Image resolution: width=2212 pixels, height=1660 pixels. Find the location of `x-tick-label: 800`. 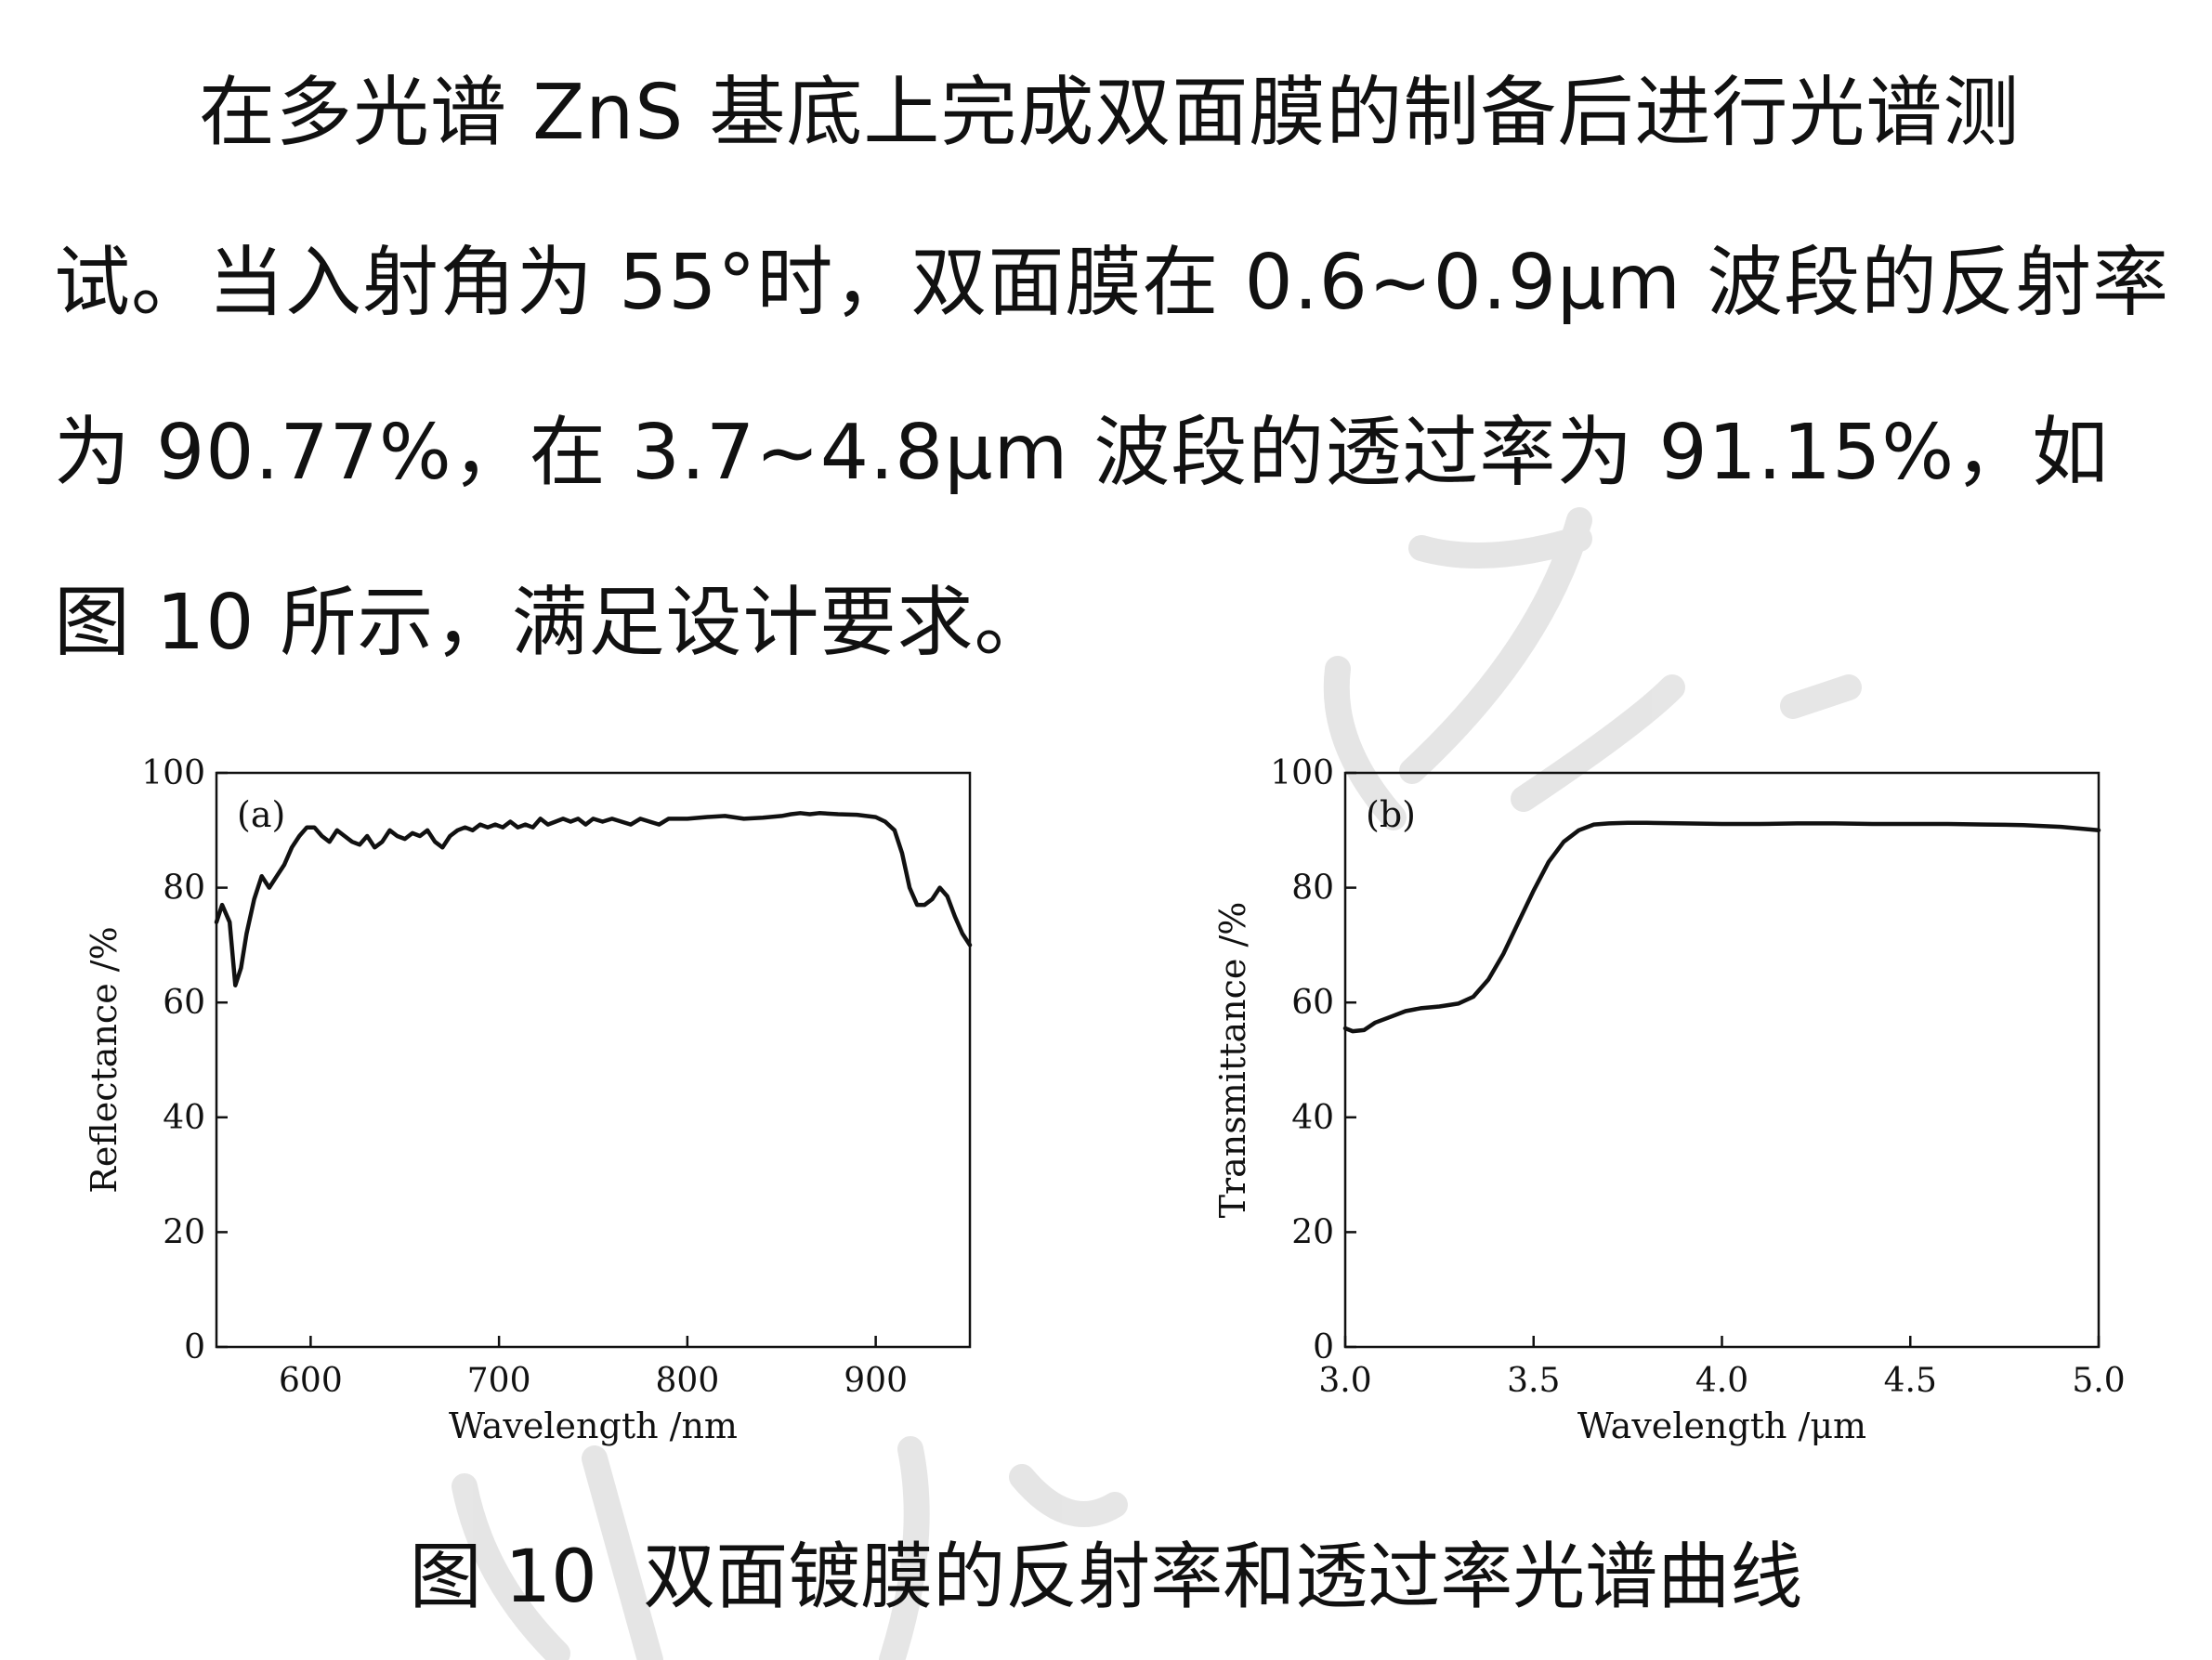

x-tick-label: 800 is located at coordinates (688, 1381).